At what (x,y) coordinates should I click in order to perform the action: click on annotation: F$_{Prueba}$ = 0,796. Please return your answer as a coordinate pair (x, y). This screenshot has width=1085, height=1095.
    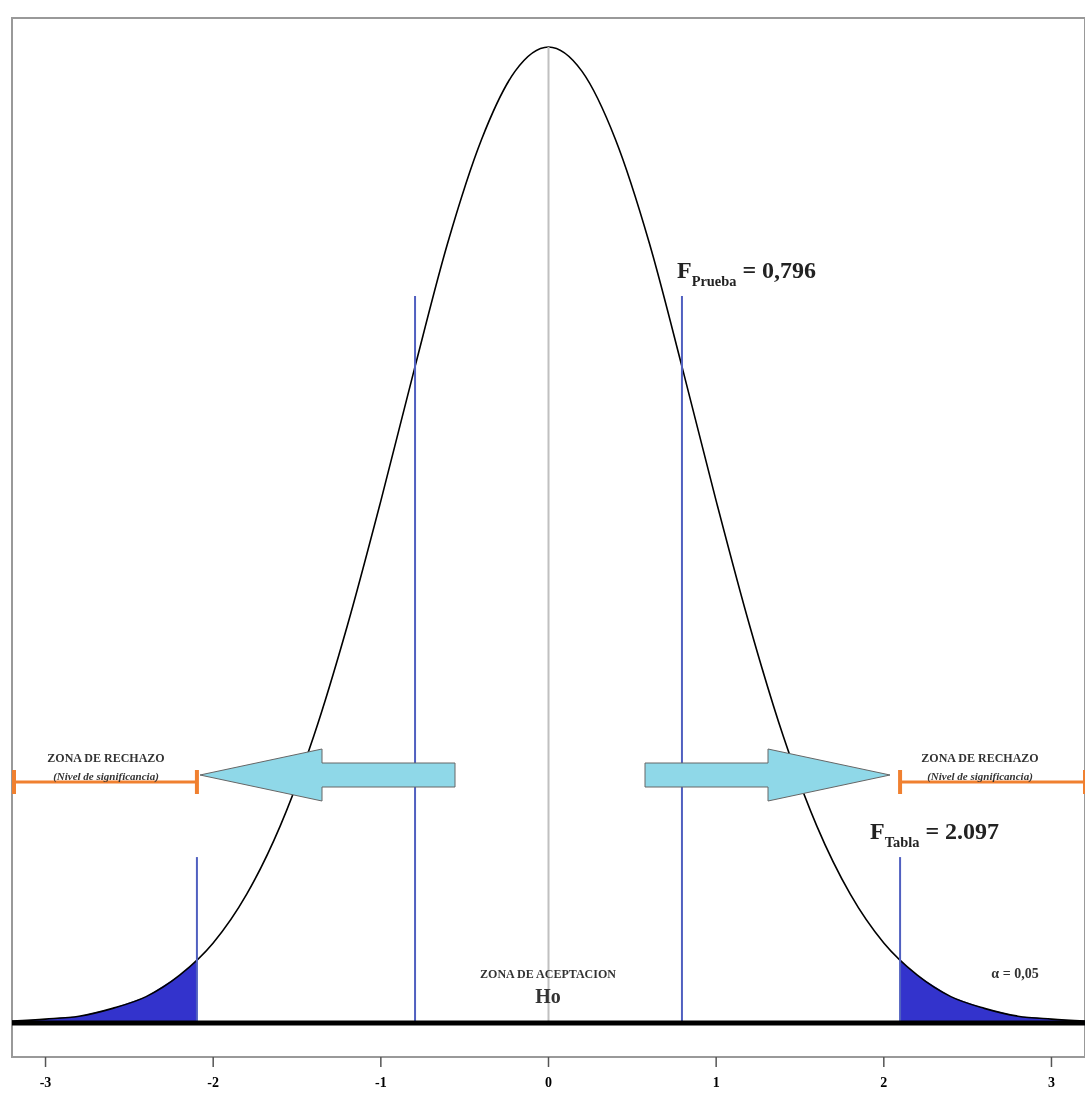
    Looking at the image, I should click on (746, 272).